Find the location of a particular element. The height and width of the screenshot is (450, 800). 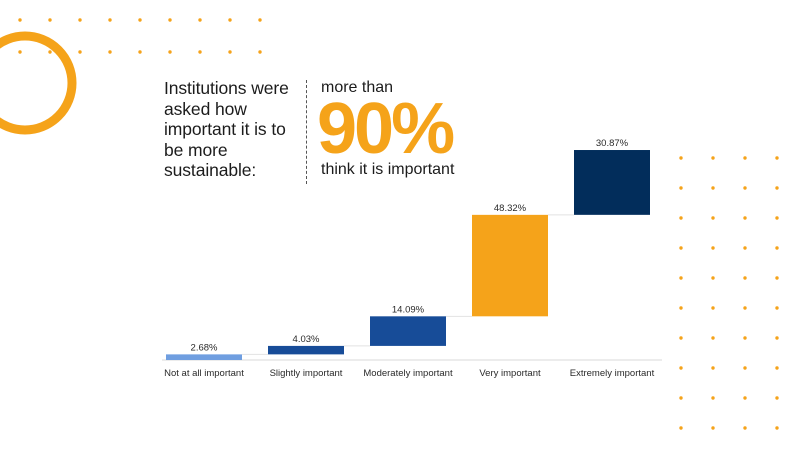

bar-very-important is located at coordinates (510, 265).